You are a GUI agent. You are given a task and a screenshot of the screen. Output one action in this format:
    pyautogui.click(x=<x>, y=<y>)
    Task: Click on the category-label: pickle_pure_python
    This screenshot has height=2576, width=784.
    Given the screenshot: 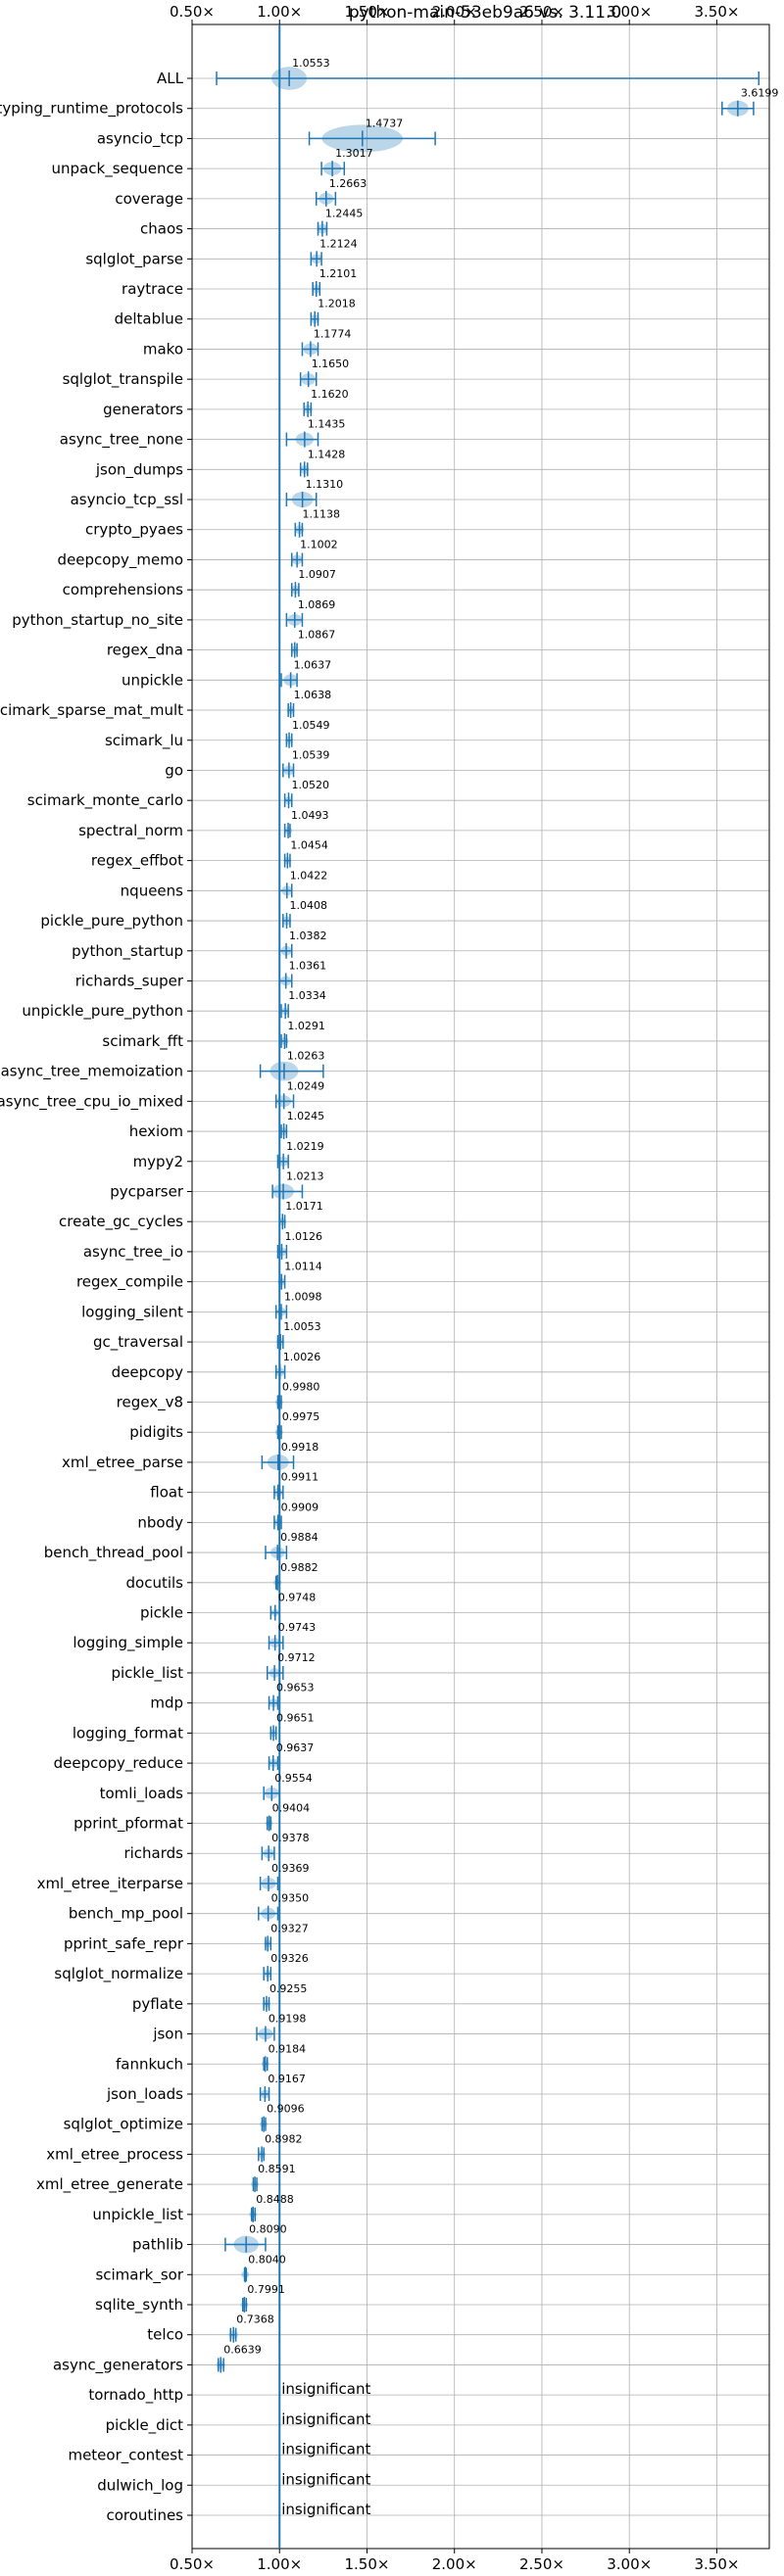 What is the action you would take?
    pyautogui.click(x=111, y=921)
    